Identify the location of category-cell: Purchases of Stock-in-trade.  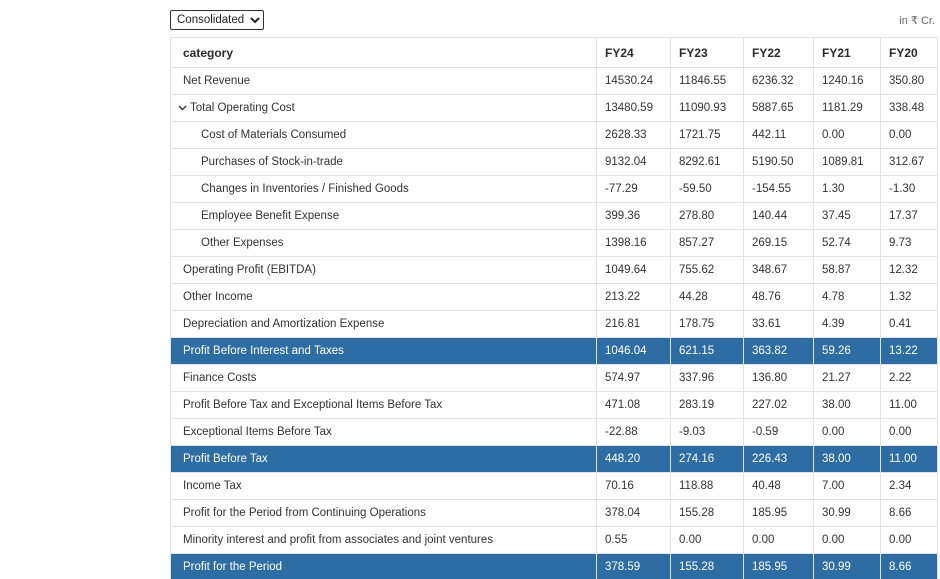
(383, 162).